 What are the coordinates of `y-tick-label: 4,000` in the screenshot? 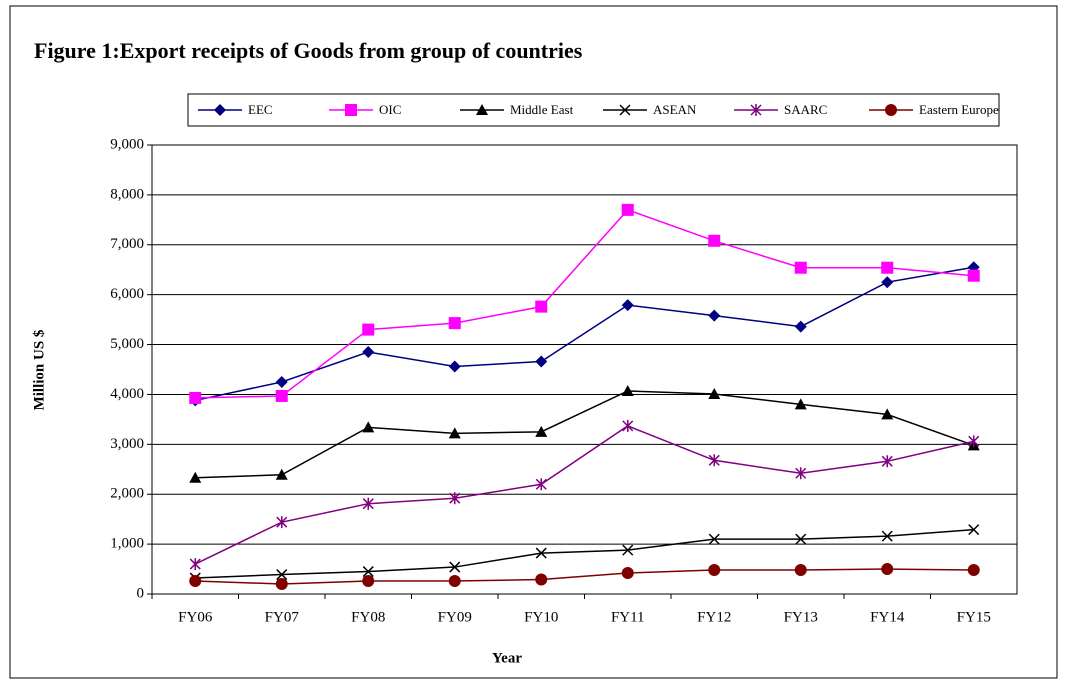 It's located at (127, 394).